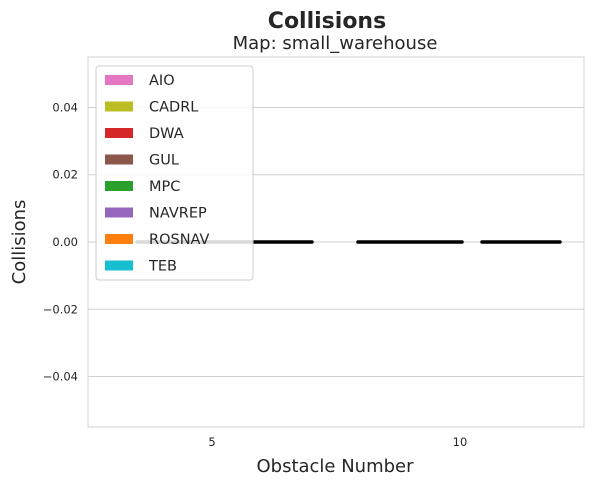 This screenshot has height=486, width=593. Describe the element at coordinates (166, 134) in the screenshot. I see `legend-item-label: DWA` at that location.